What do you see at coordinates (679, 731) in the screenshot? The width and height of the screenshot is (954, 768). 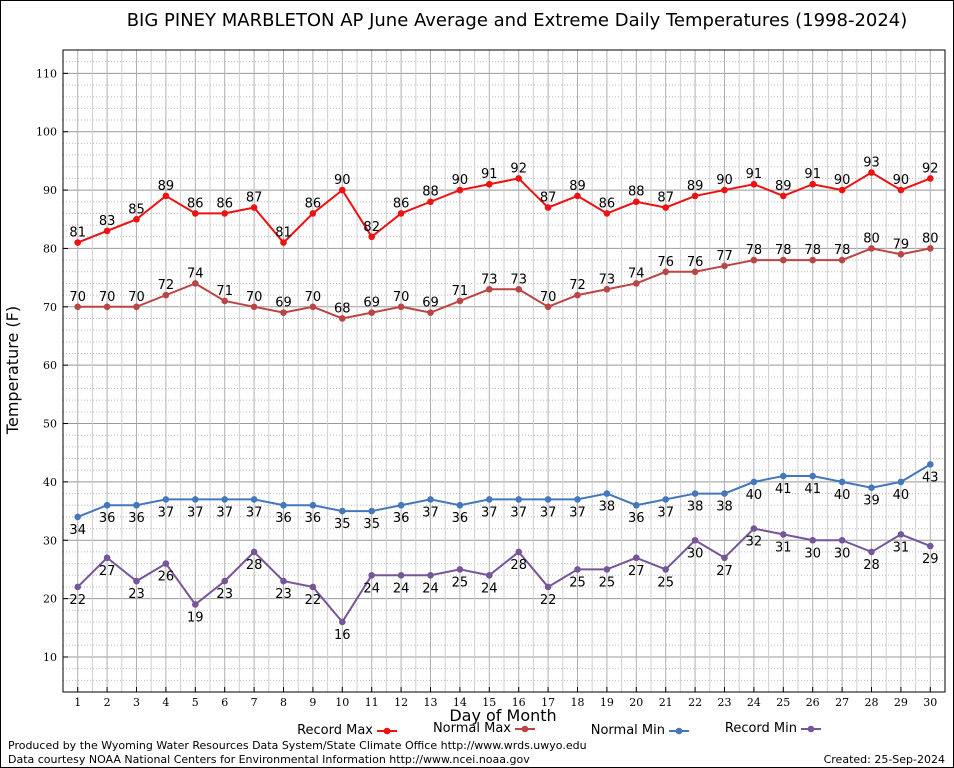 I see `legend-marker-normal-min` at bounding box center [679, 731].